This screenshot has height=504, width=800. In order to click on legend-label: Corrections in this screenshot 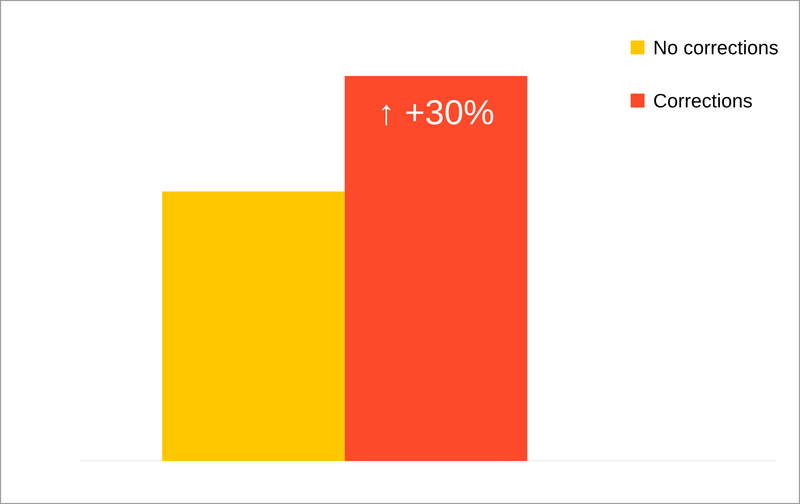, I will do `click(703, 100)`.